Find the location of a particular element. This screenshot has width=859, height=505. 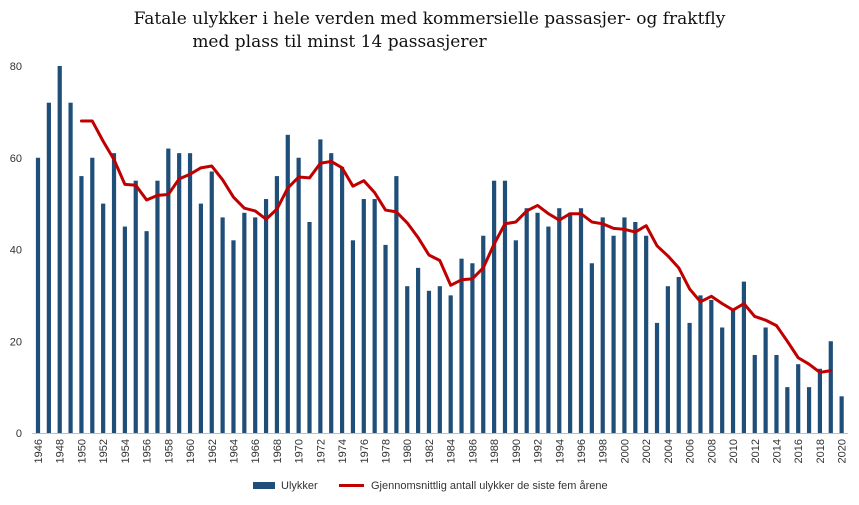

x-tick-label: 1984 is located at coordinates (452, 451).